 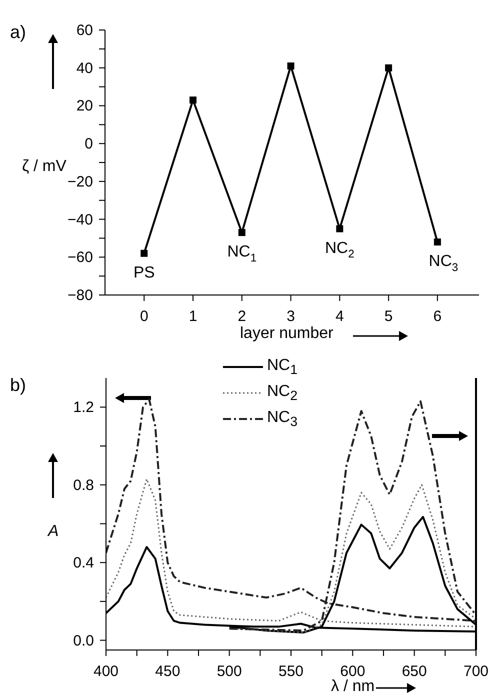 What do you see at coordinates (106, 671) in the screenshot?
I see `x-tick-label: 400` at bounding box center [106, 671].